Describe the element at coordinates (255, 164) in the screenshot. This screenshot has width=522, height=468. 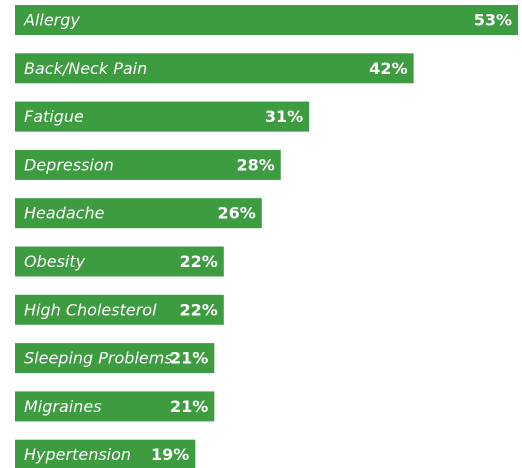
I see `value-label: 28%` at that location.